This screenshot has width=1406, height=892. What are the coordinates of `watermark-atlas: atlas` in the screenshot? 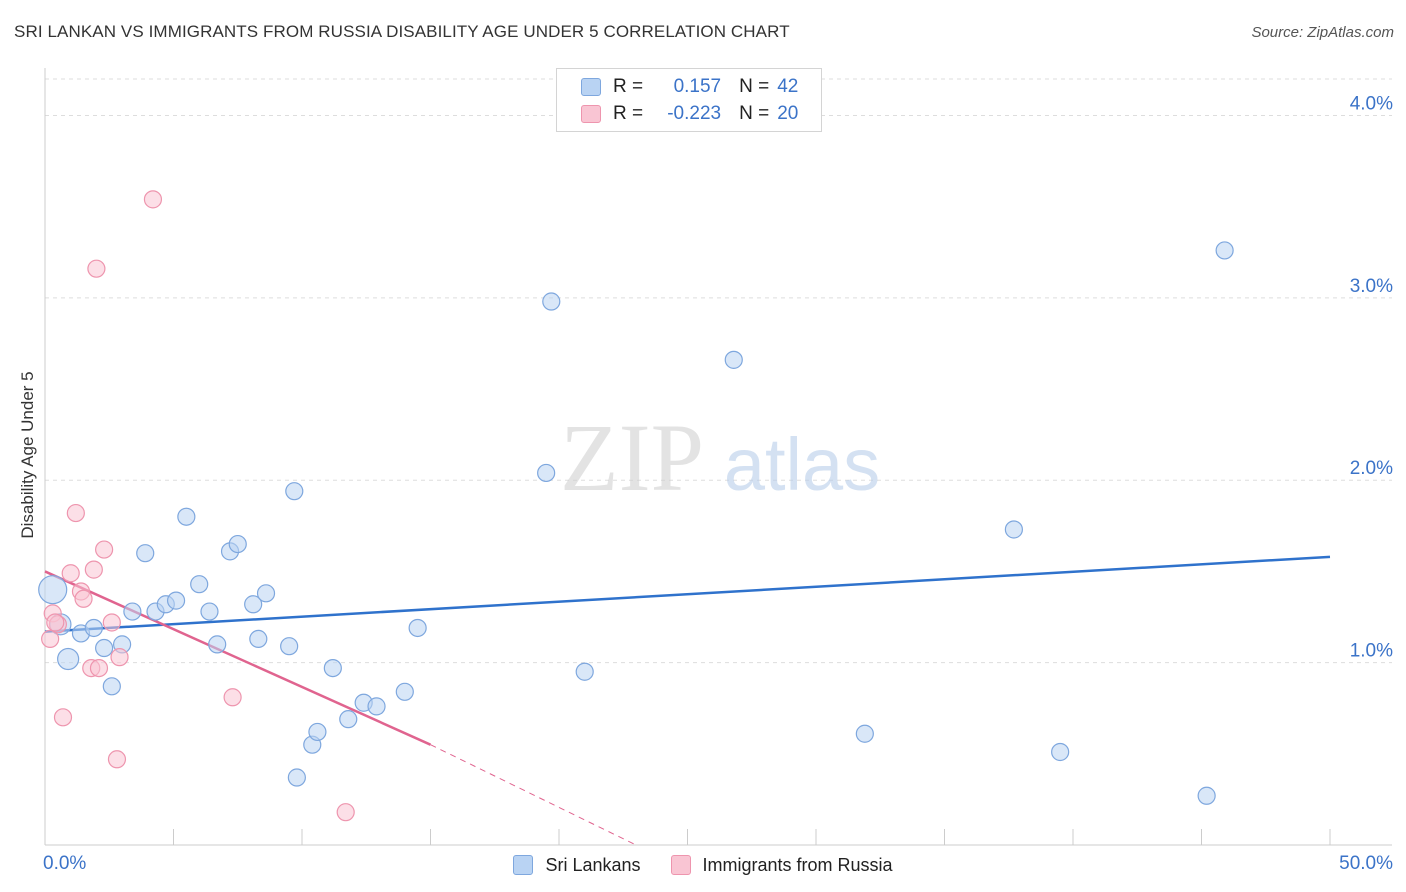 It's located at (802, 464).